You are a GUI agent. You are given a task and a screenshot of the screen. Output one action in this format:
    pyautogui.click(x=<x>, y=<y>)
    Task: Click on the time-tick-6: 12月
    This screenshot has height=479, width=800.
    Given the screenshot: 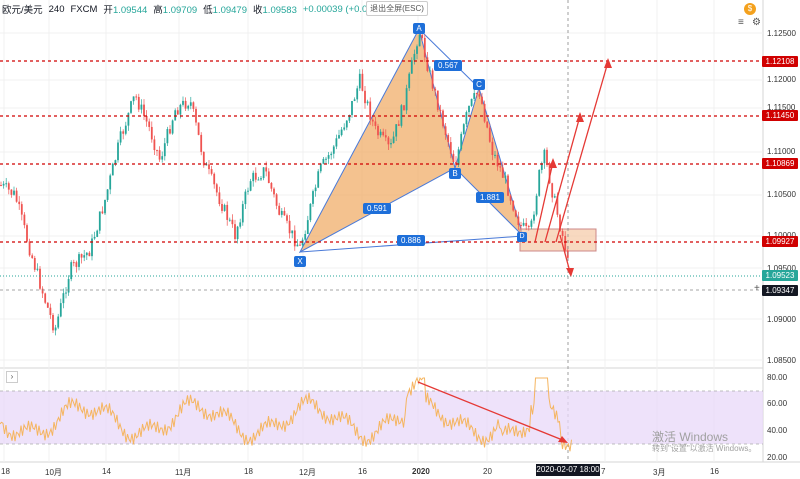 What is the action you would take?
    pyautogui.click(x=307, y=472)
    